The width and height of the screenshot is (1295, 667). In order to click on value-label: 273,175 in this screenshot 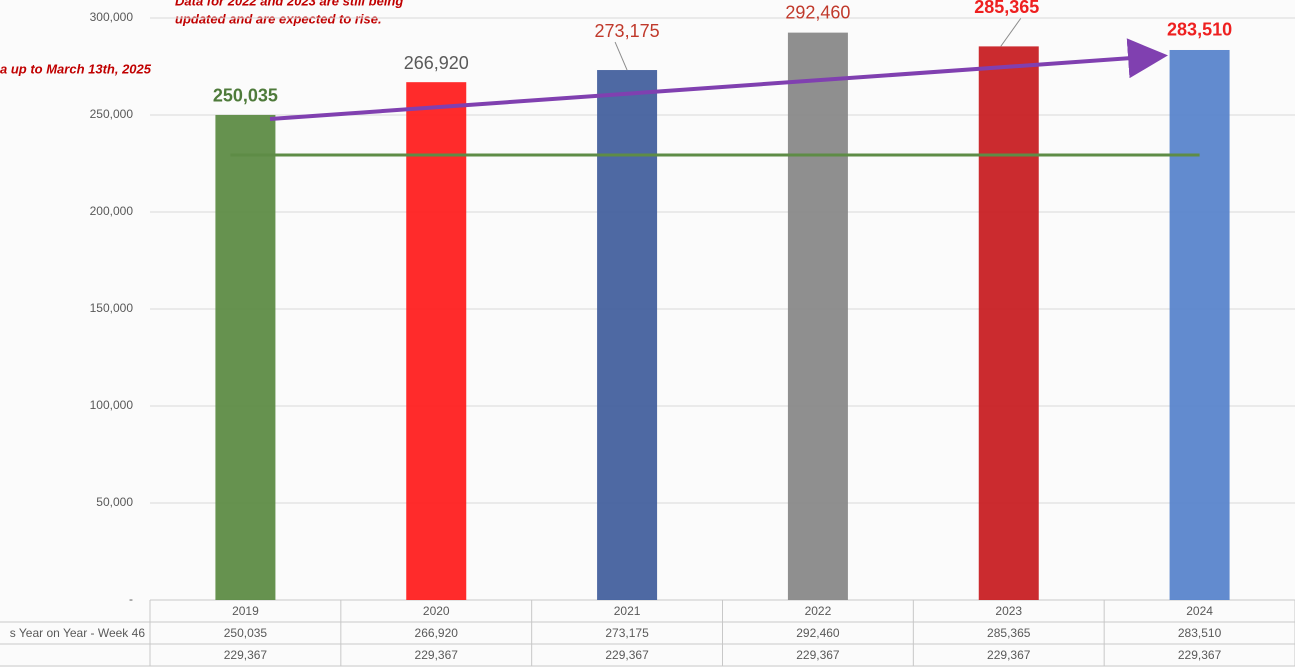, I will do `click(627, 31)`.